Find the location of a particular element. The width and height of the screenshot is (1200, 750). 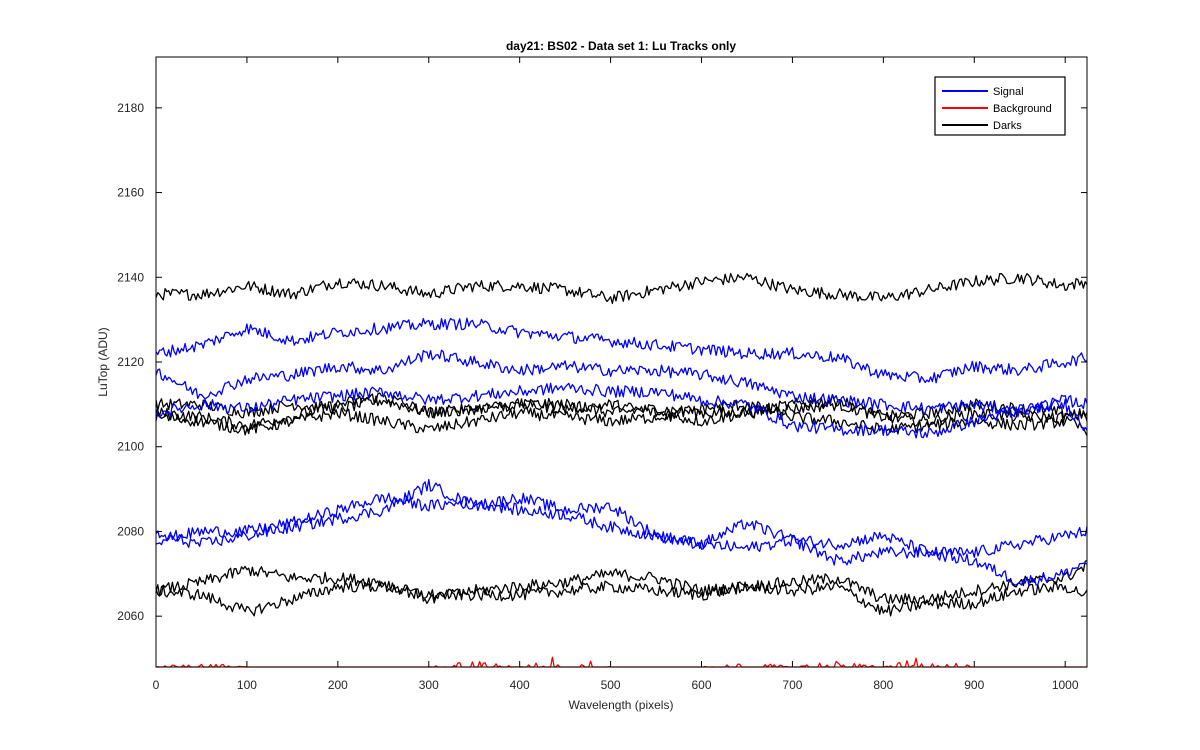

legend: Signal Background Darks is located at coordinates (1000, 106).